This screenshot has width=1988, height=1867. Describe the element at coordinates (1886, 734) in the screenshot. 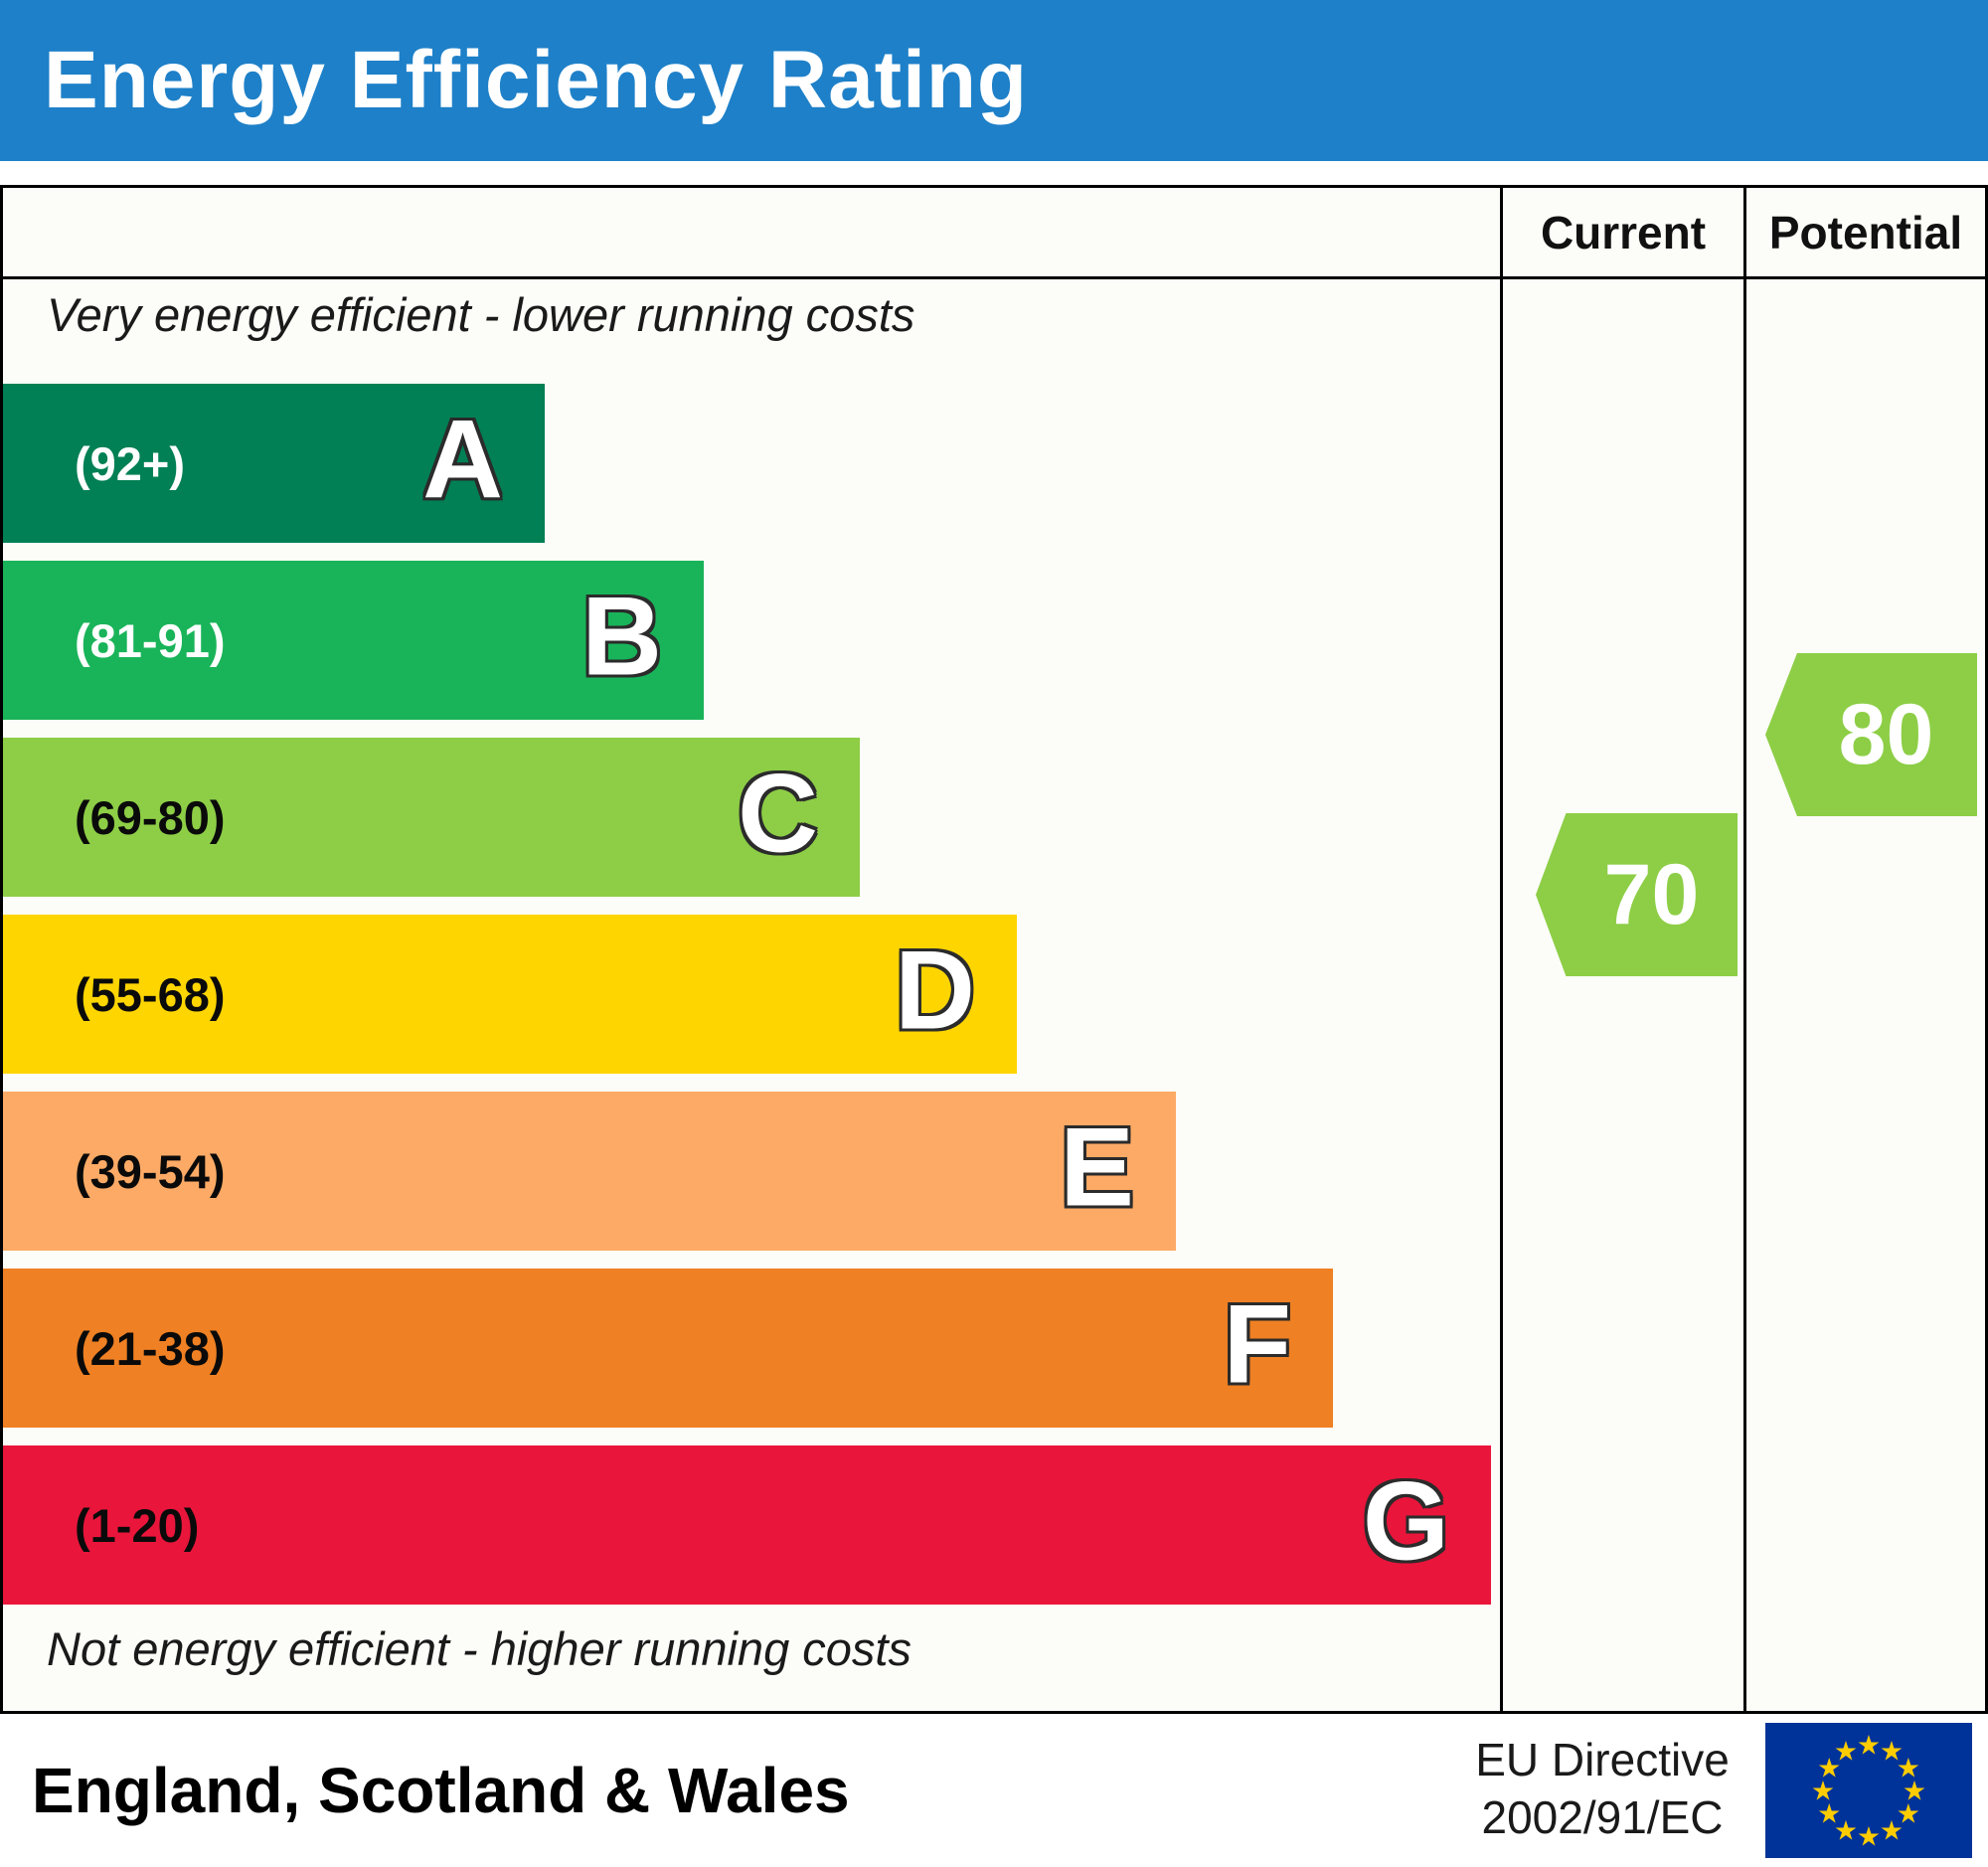

I see `potential-rating-value: 80` at that location.